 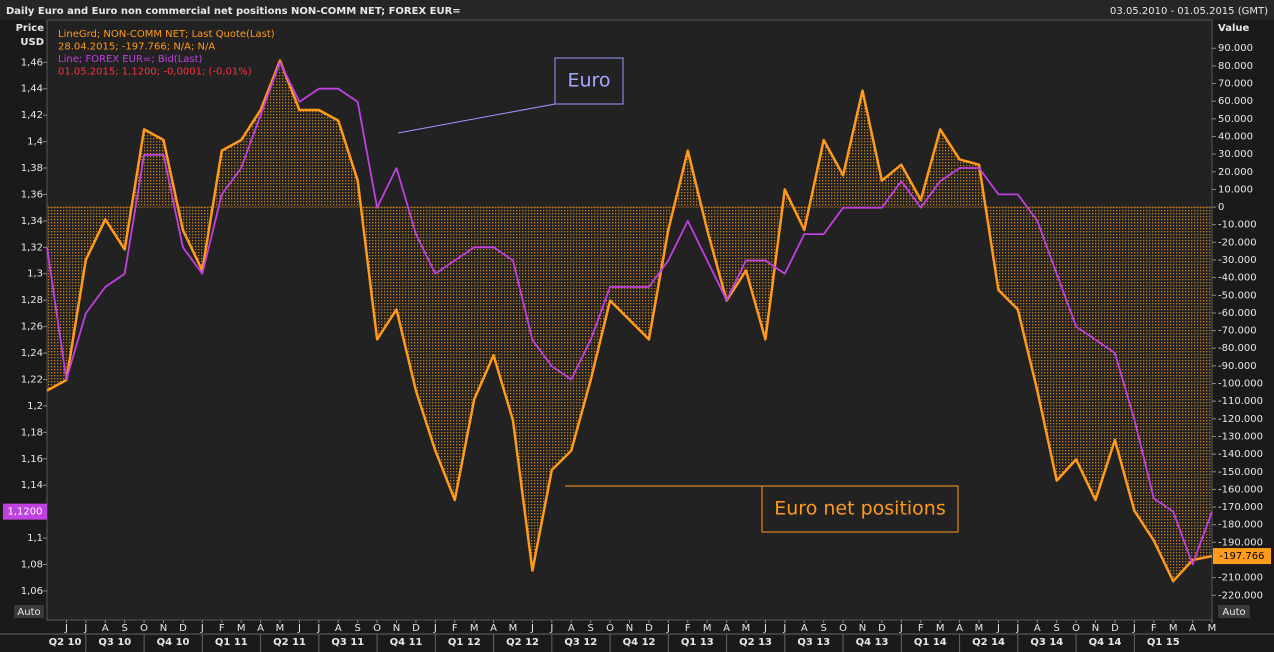 What do you see at coordinates (1235, 48) in the screenshot?
I see `y2-tick-label: 90.000` at bounding box center [1235, 48].